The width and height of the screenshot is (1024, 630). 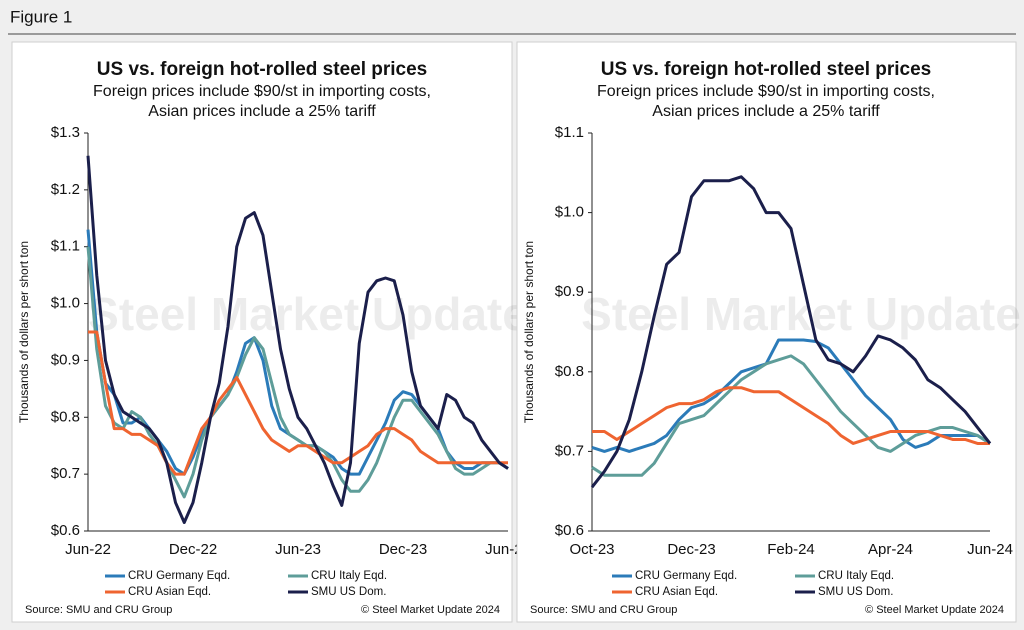 What do you see at coordinates (298, 549) in the screenshot?
I see `x-tick-label: Jun-23` at bounding box center [298, 549].